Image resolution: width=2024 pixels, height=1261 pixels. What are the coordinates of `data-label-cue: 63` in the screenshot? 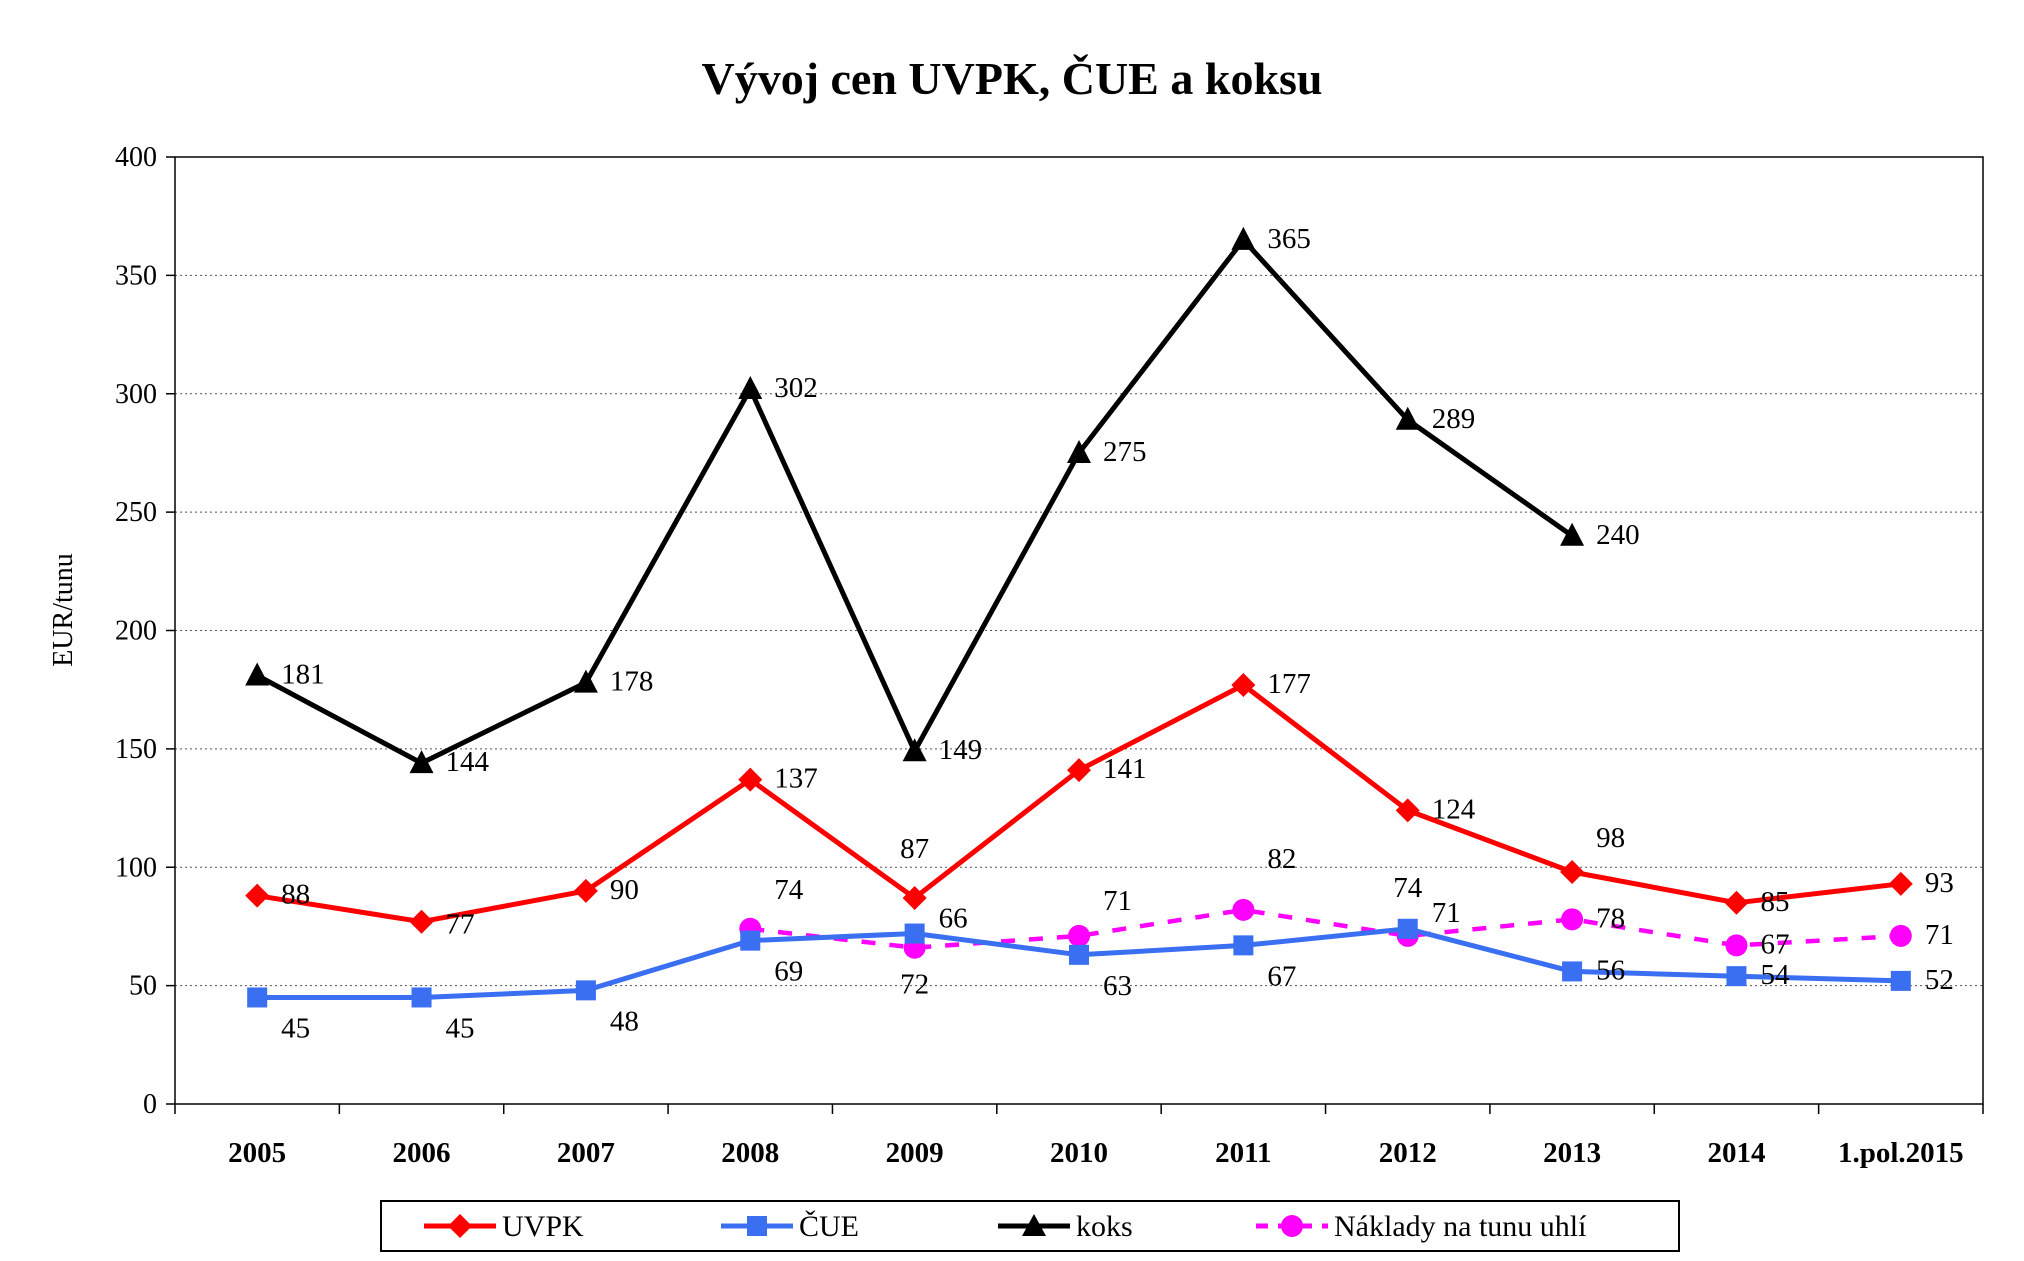 It's located at (1117, 986).